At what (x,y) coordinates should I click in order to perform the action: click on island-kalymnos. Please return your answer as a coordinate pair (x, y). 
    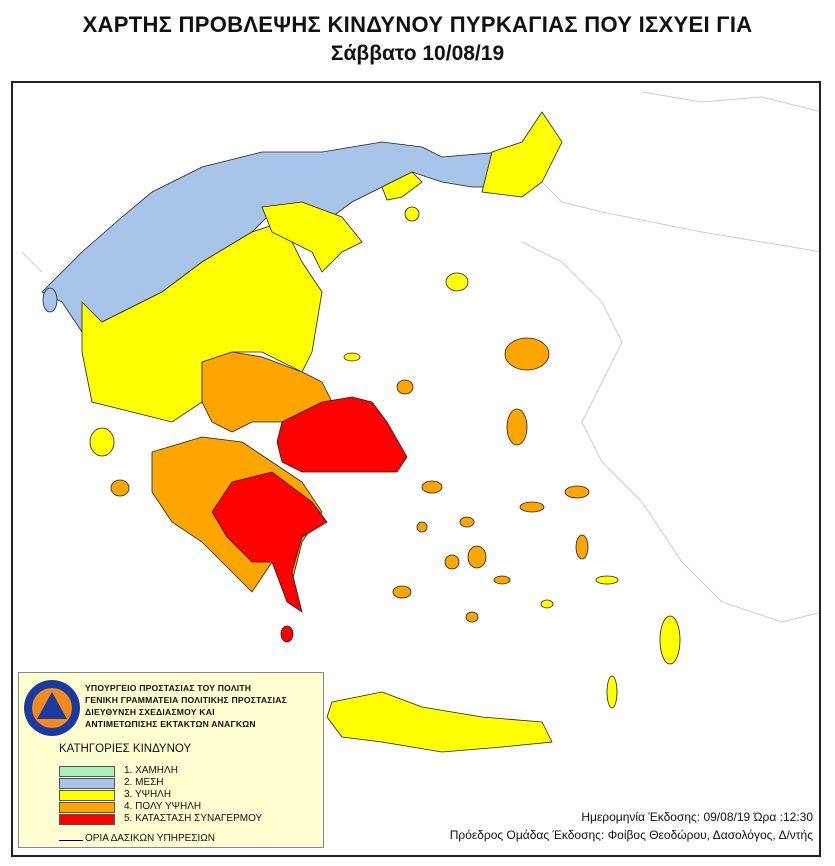
    Looking at the image, I should click on (582, 547).